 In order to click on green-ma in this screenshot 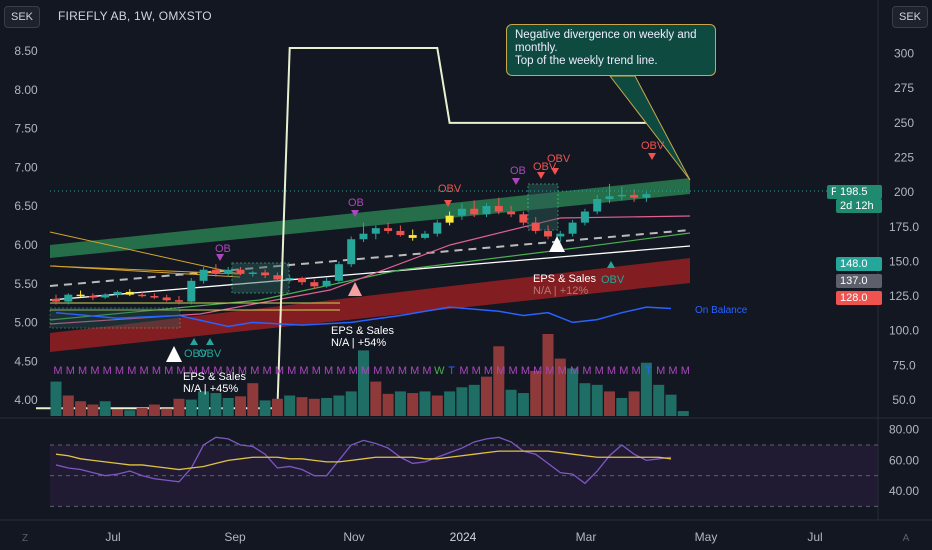, I will do `click(370, 276)`.